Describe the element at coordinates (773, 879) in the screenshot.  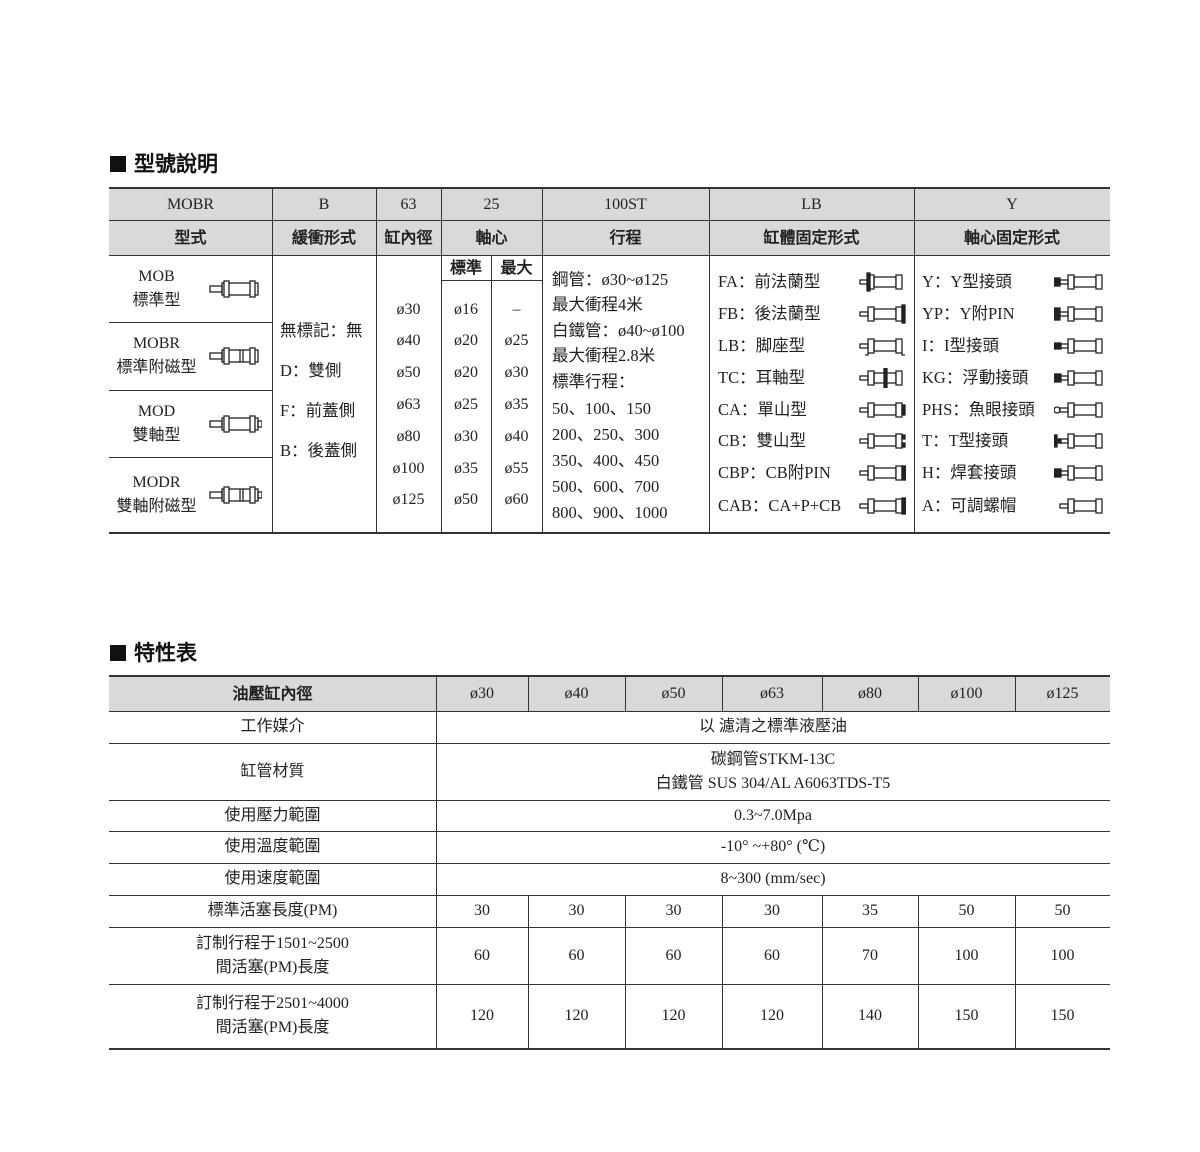
I see `row-value: 8~300 (mm/sec)` at that location.